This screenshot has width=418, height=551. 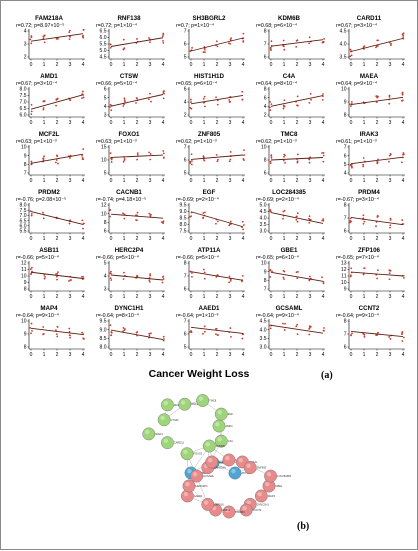 What do you see at coordinates (49, 18) in the screenshot?
I see `panel-gene-title: FAM218A` at bounding box center [49, 18].